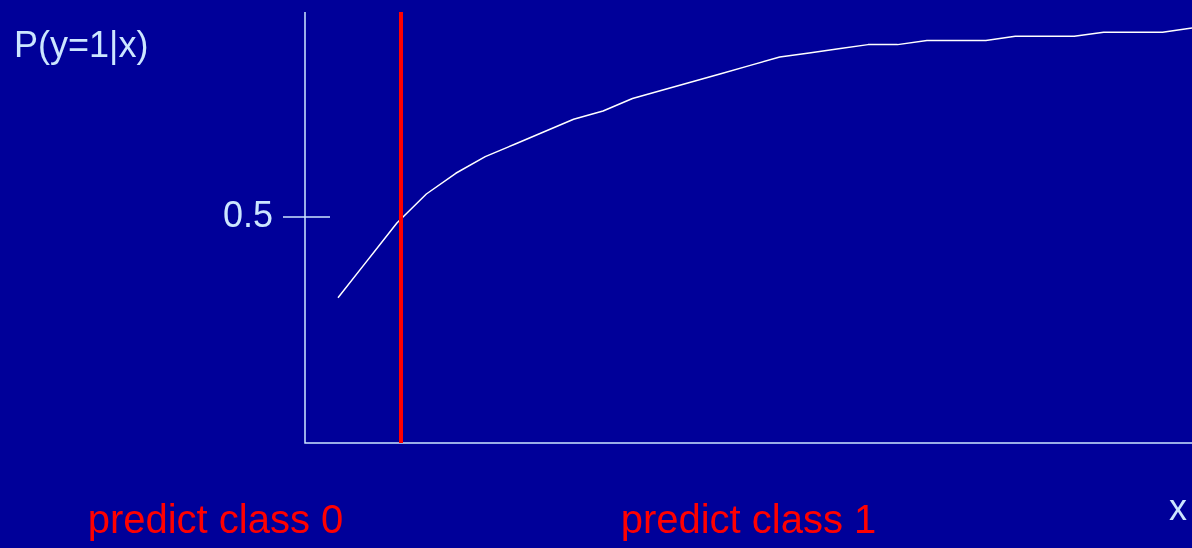  What do you see at coordinates (1178, 507) in the screenshot?
I see `x-axis-title: x` at bounding box center [1178, 507].